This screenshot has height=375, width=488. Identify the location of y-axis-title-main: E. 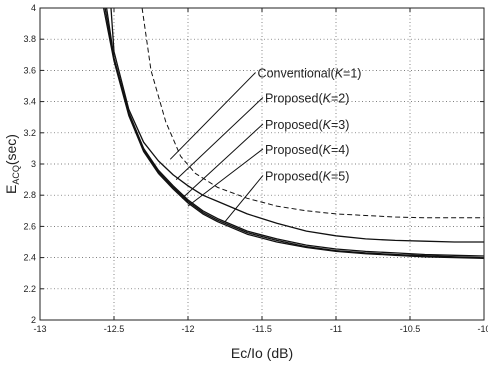
(11, 189).